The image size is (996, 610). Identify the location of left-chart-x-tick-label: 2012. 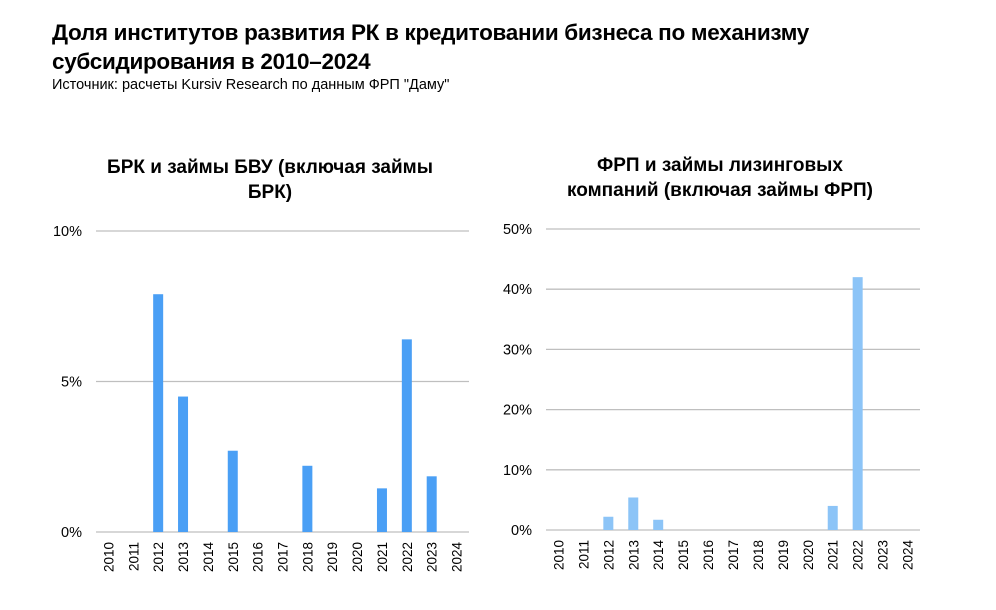
(158, 557).